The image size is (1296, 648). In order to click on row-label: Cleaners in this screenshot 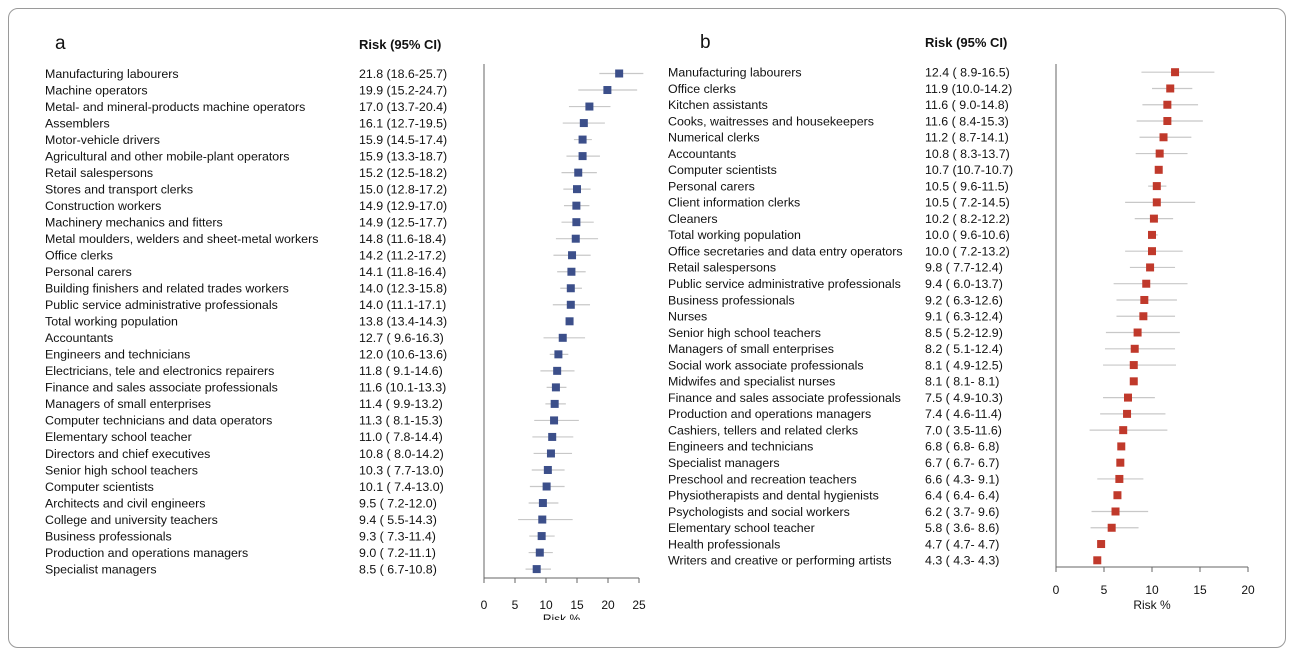, I will do `click(693, 219)`.